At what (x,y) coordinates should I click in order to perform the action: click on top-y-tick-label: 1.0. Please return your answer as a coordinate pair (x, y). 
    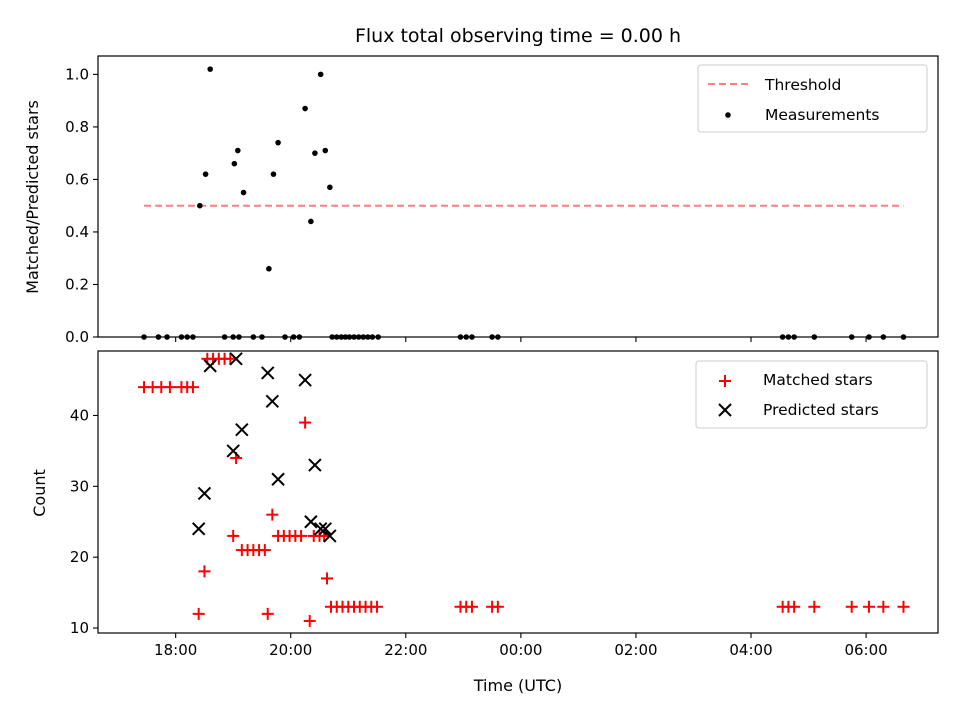
    Looking at the image, I should click on (77, 74).